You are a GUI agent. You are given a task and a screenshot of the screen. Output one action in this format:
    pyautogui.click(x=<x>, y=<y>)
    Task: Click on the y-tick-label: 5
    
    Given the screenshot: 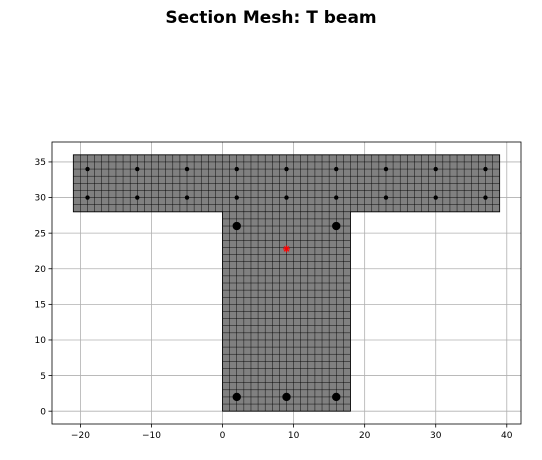 What is the action you would take?
    pyautogui.click(x=43, y=377)
    